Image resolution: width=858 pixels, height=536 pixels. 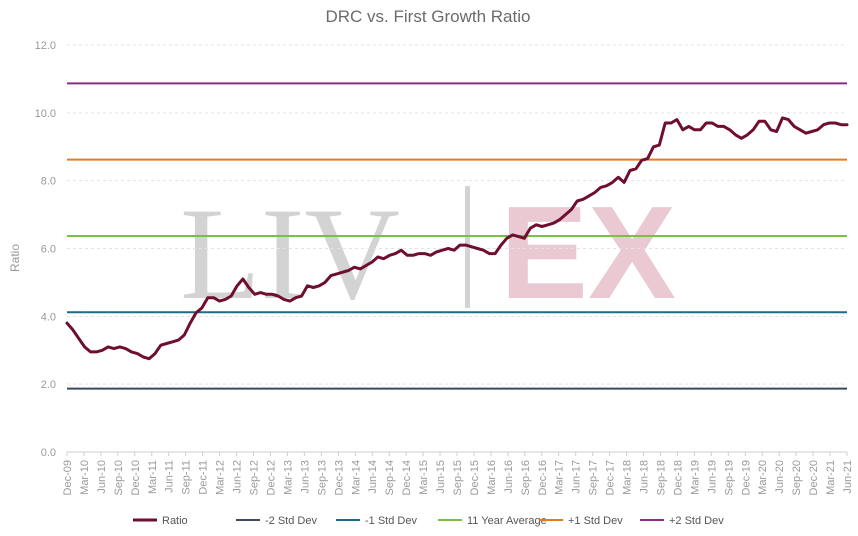 I want to click on x-tick-label: Mar-21, so click(x=831, y=477).